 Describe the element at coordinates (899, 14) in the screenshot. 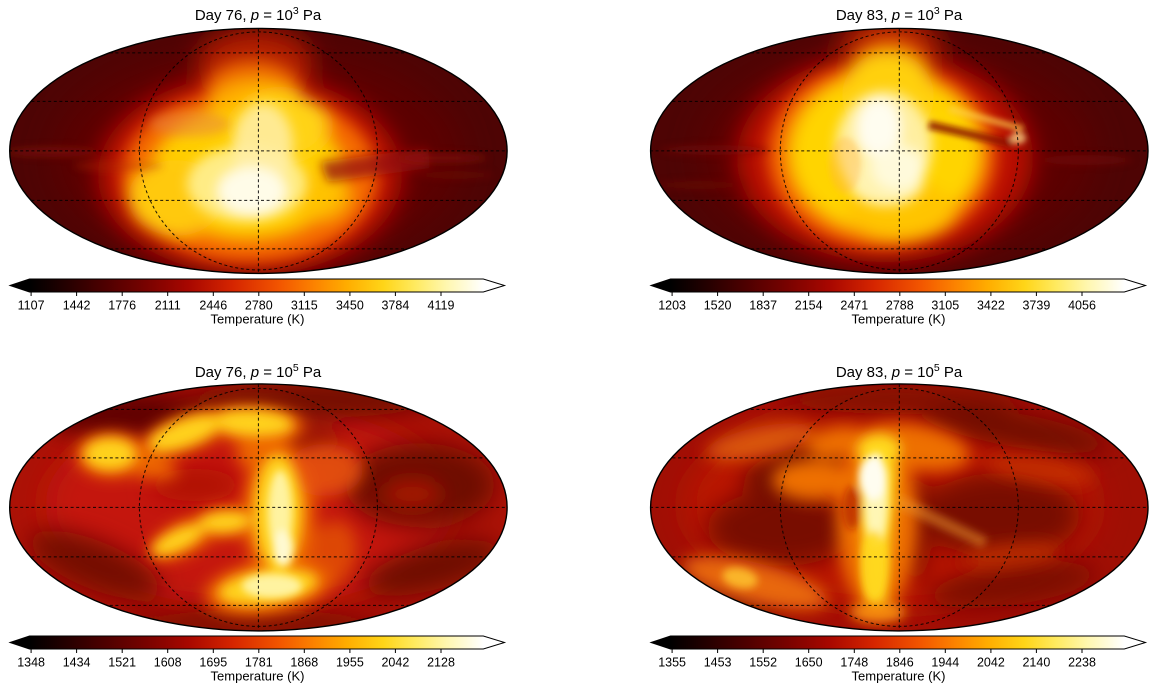

I see `svg-text: Day 83, p = 103 Pa` at that location.